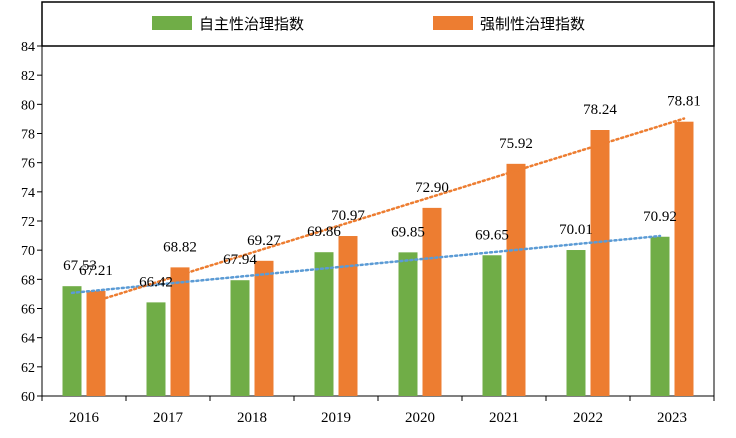  What do you see at coordinates (28, 397) in the screenshot?
I see `y-tick-label: 60` at bounding box center [28, 397].